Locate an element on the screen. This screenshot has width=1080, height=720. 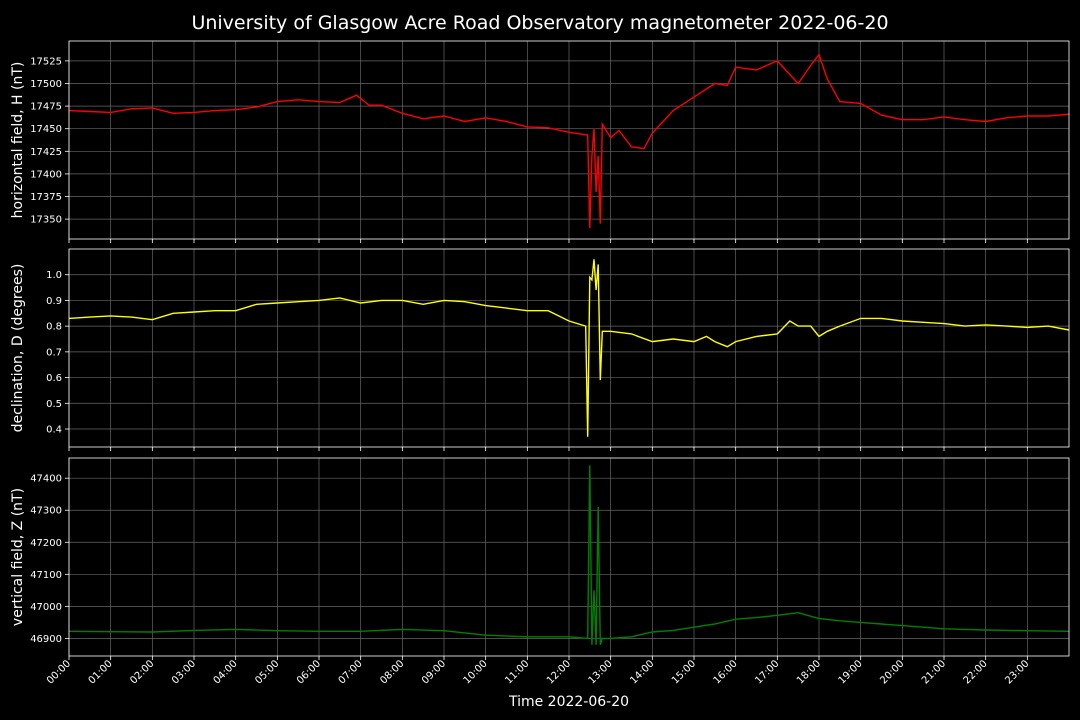
x-tick-label: 08:00 is located at coordinates (392, 672).